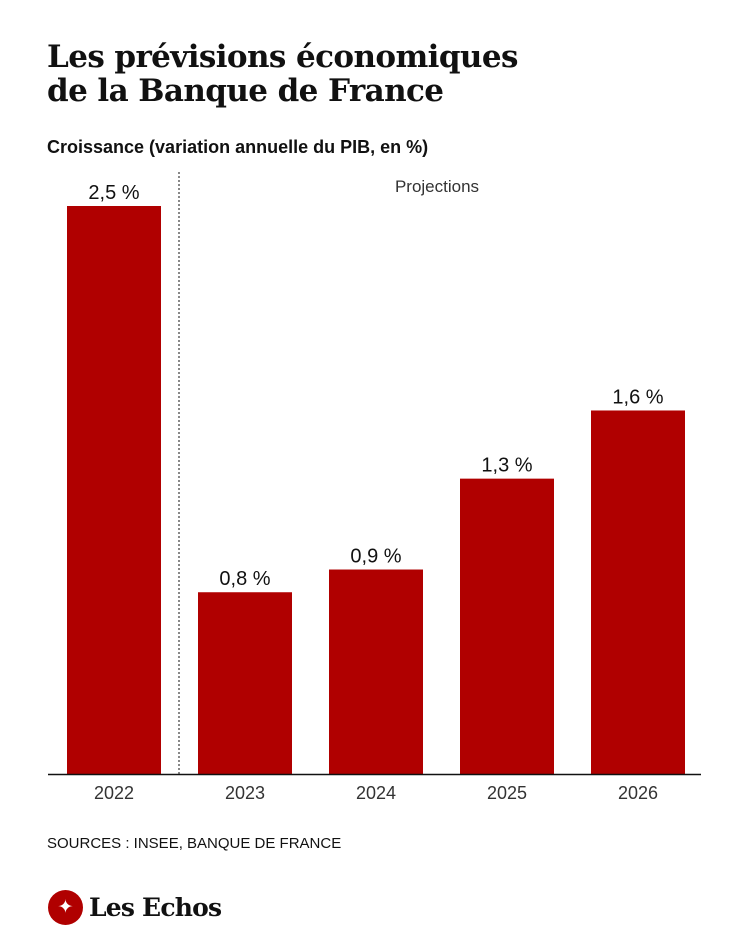 The width and height of the screenshot is (750, 938). What do you see at coordinates (437, 186) in the screenshot?
I see `projections-label: Projections` at bounding box center [437, 186].